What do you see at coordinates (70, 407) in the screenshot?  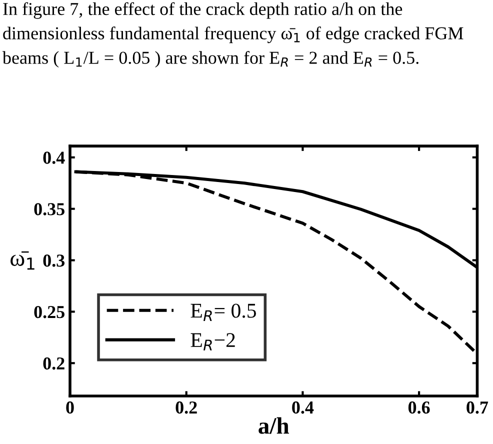 I see `x-tick-label: 0` at bounding box center [70, 407].